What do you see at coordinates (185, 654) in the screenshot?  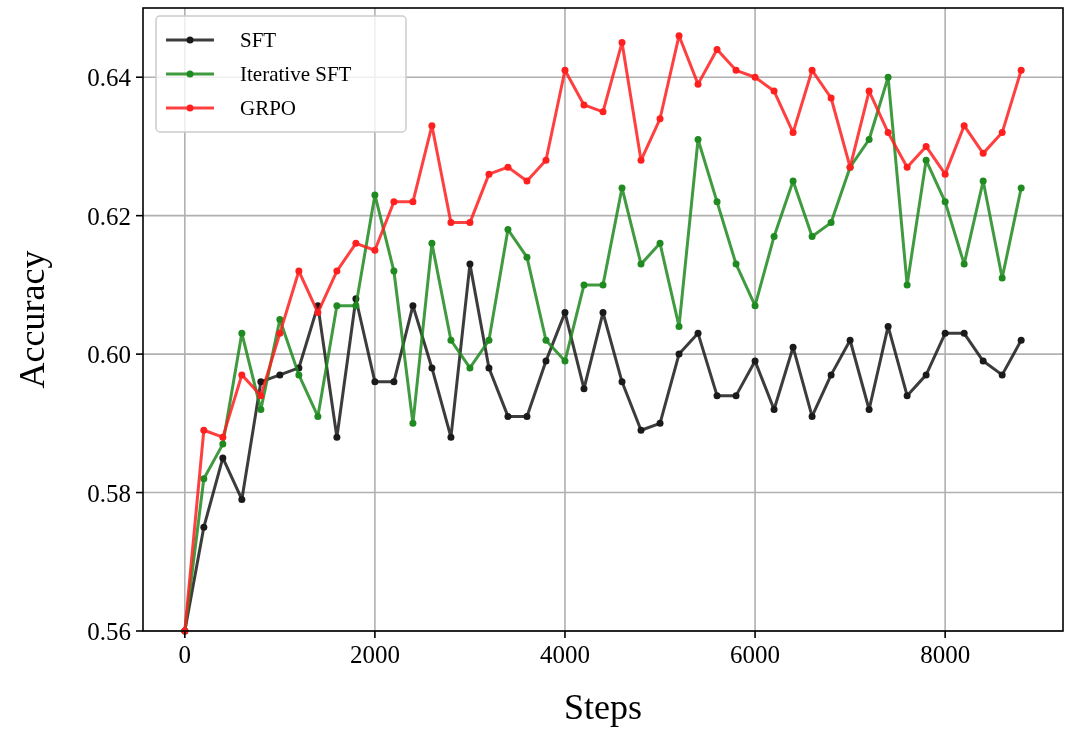 I see `x-tick-label: 0` at bounding box center [185, 654].